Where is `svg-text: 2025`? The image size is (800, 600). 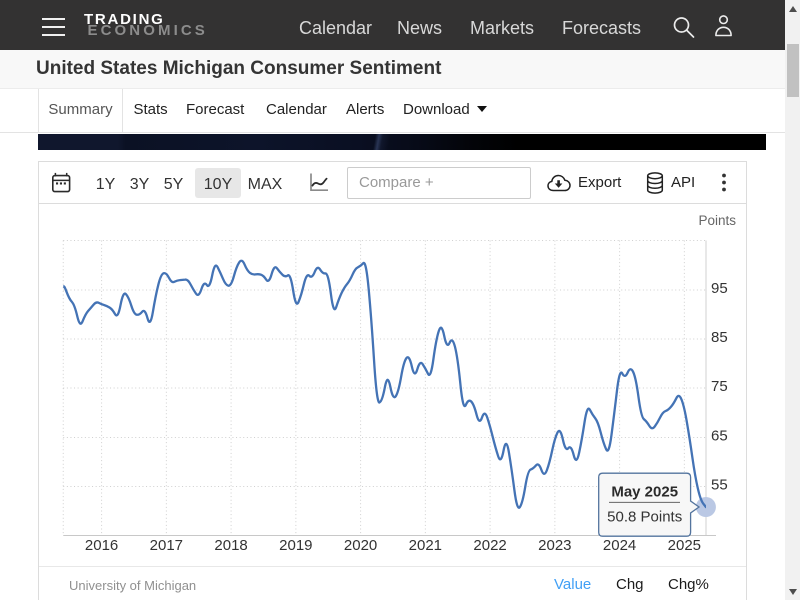
svg-text: 2025 is located at coordinates (684, 545).